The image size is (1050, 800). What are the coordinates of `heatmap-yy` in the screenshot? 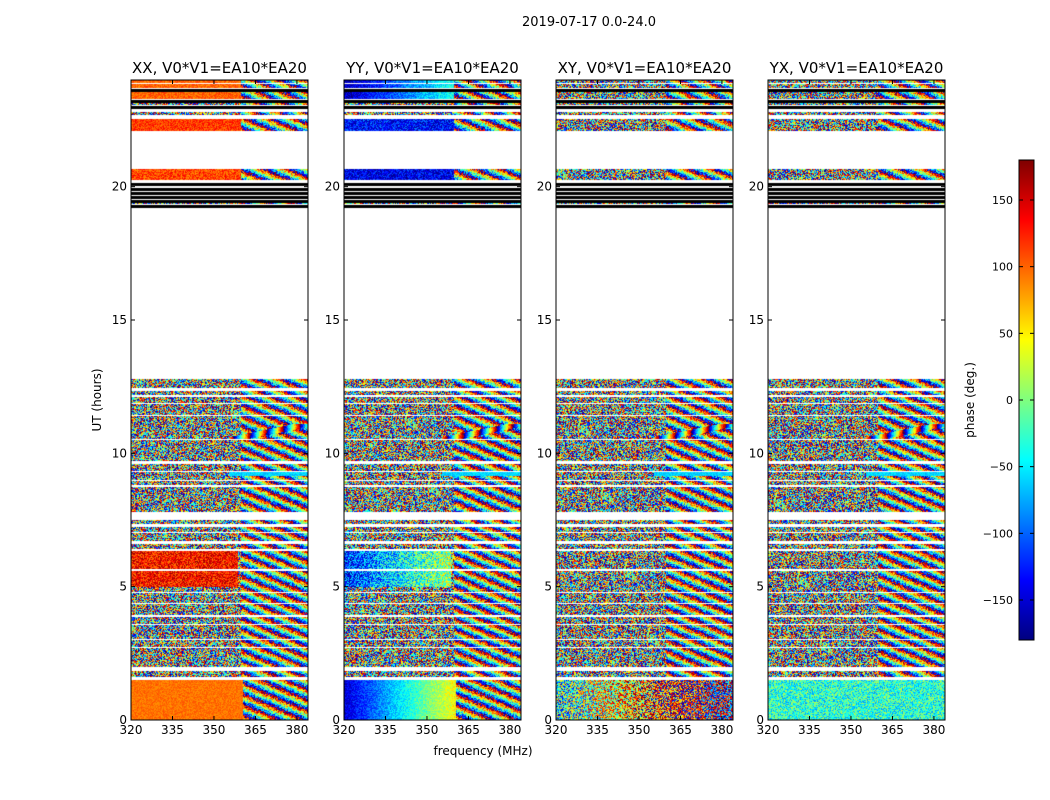 It's located at (432, 400).